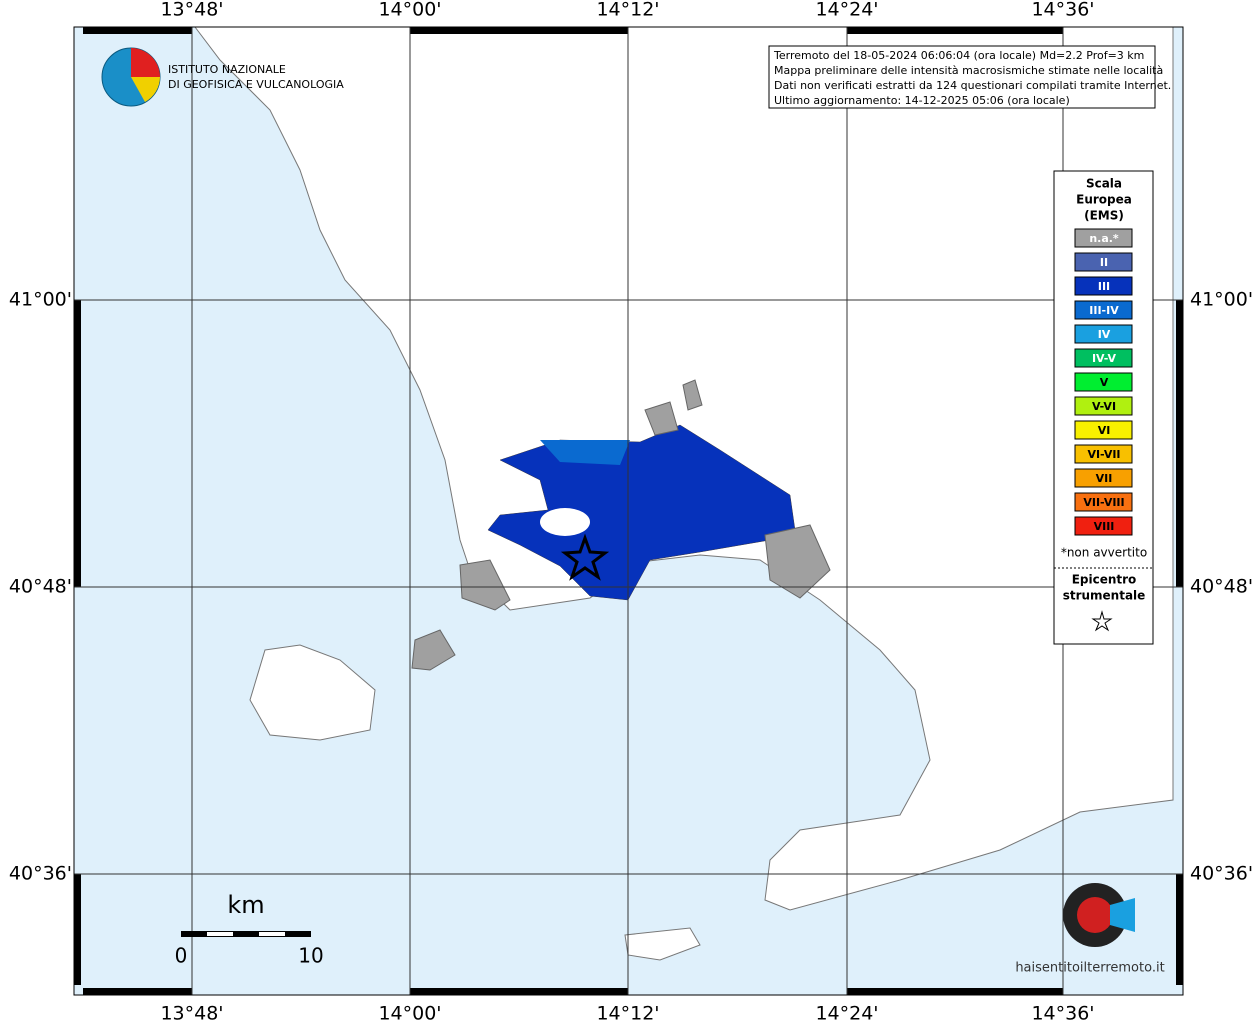 The height and width of the screenshot is (1024, 1256). What do you see at coordinates (1104, 596) in the screenshot?
I see `legend-epicenter: strumentale` at bounding box center [1104, 596].